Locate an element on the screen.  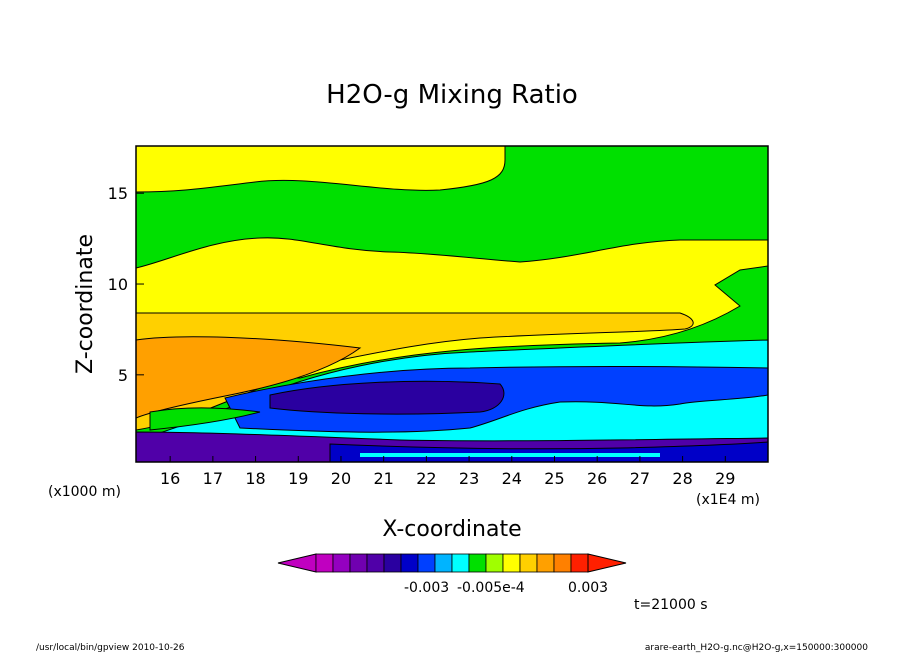
x-units-left: (x1000 m) is located at coordinates (84, 492).